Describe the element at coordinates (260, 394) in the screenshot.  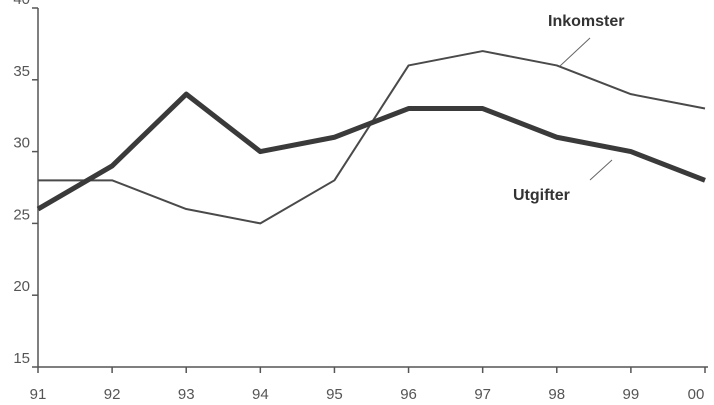
I see `x-tick-label: 94` at that location.